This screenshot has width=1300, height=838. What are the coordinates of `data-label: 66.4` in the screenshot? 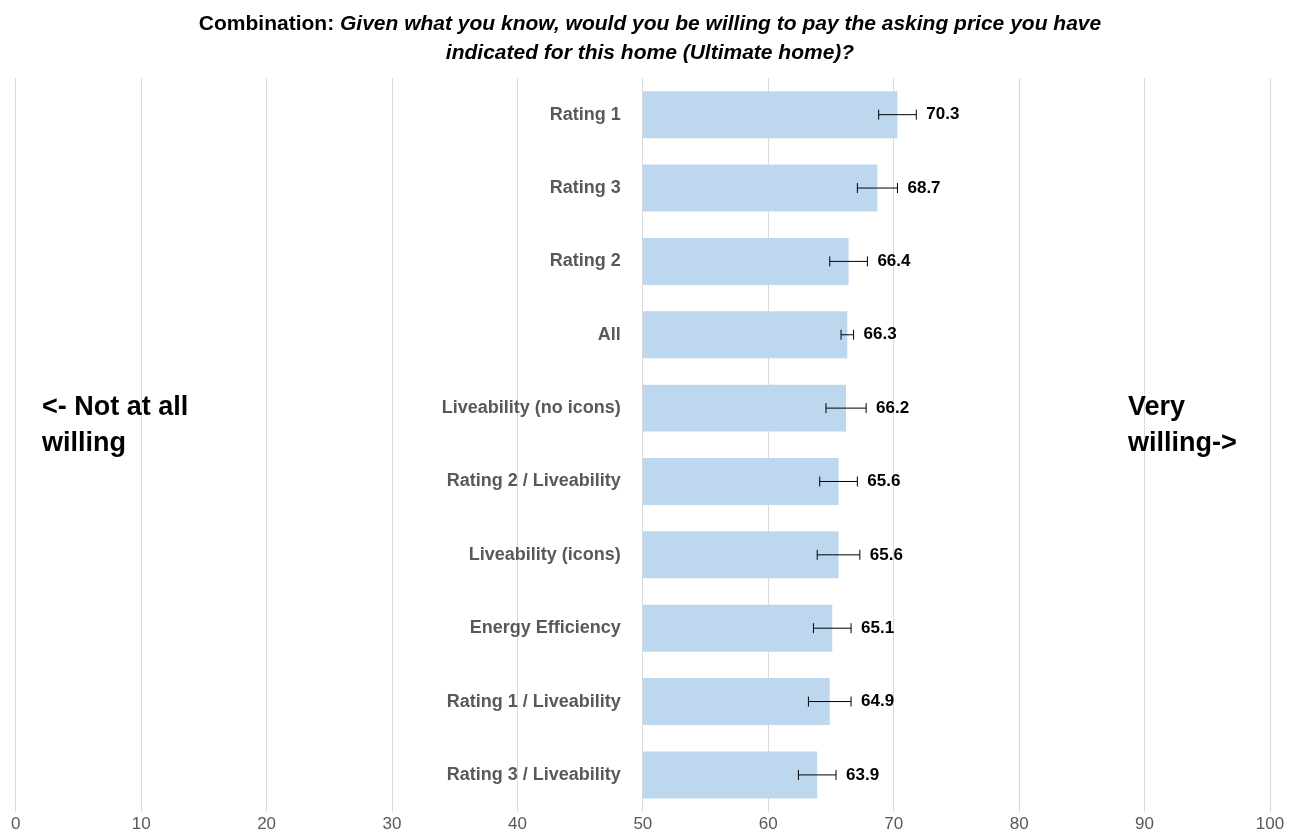 It's located at (894, 261).